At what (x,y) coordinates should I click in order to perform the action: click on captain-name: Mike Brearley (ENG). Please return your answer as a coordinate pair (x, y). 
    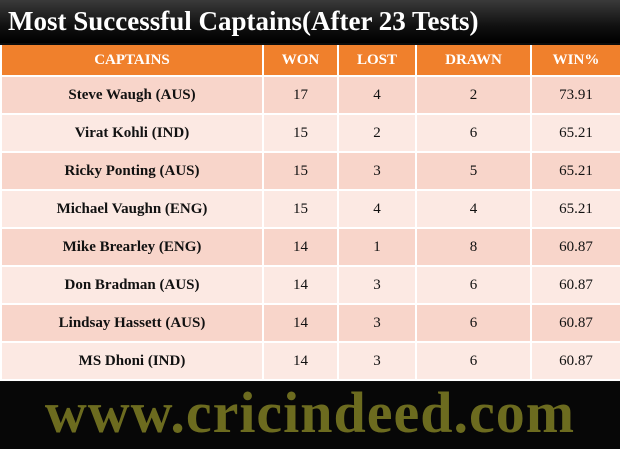
    Looking at the image, I should click on (132, 247).